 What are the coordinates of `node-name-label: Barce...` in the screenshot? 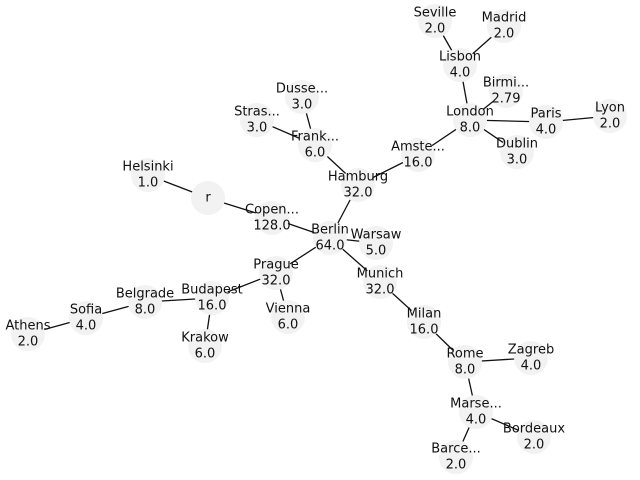 It's located at (456, 449).